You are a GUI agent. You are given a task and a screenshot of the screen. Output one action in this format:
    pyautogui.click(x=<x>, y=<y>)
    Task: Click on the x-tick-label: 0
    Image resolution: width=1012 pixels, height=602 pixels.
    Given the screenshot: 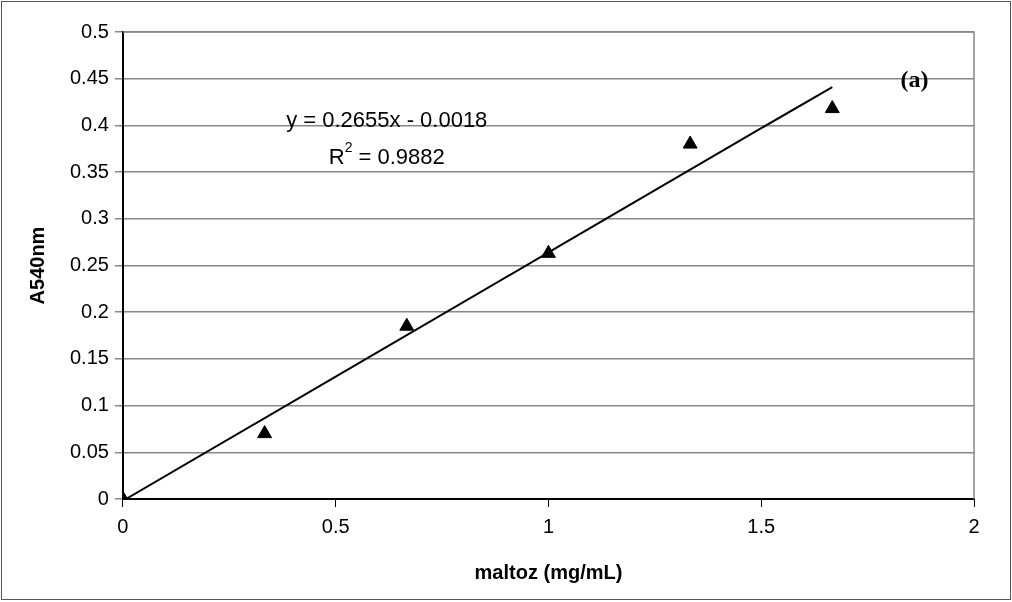 What is the action you would take?
    pyautogui.click(x=123, y=525)
    